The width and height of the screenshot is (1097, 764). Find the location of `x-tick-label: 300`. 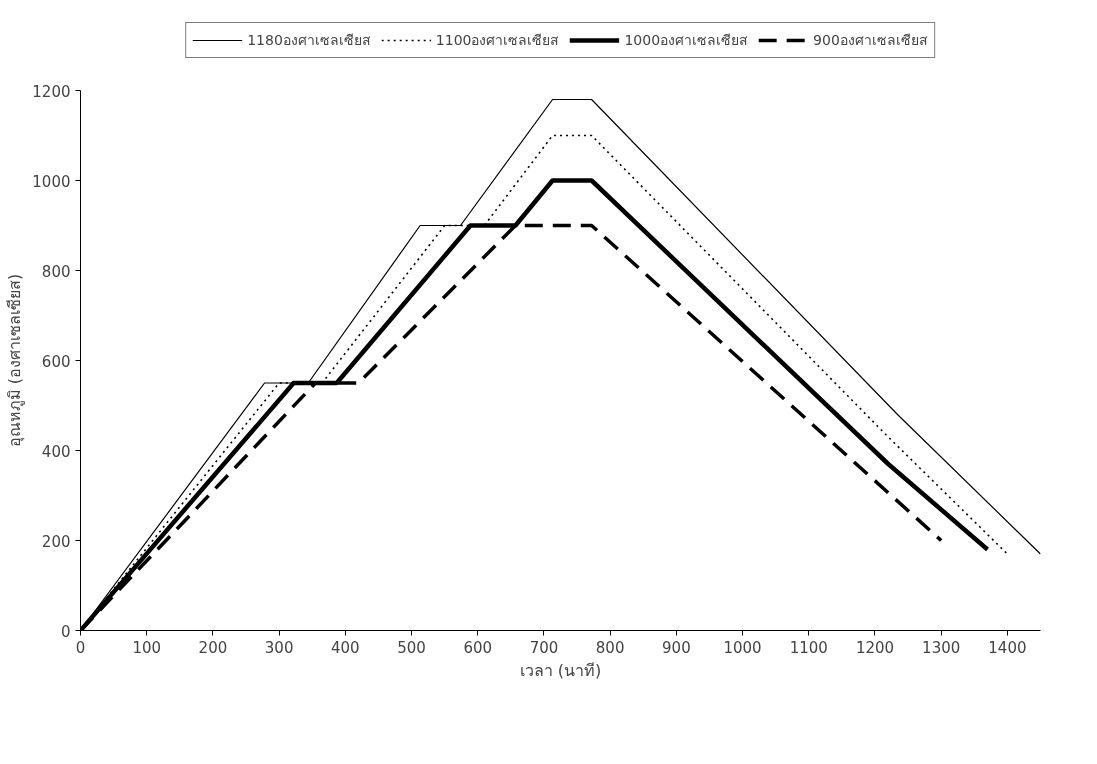

x-tick-label: 300 is located at coordinates (279, 647).